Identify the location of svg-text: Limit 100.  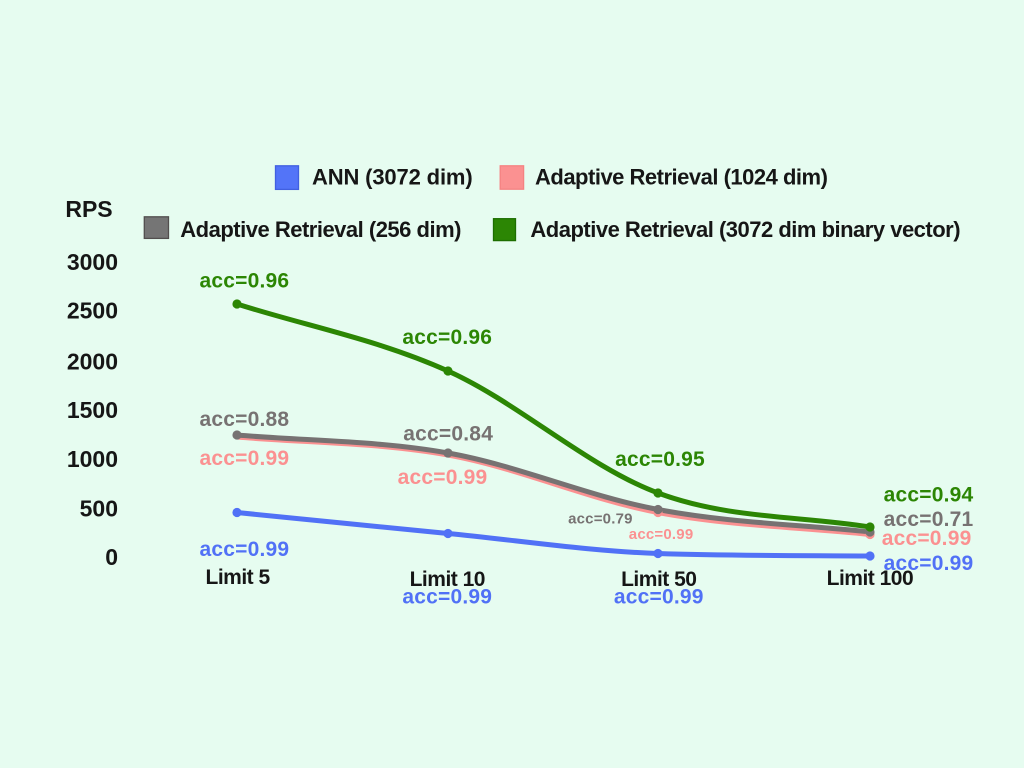
(870, 578).